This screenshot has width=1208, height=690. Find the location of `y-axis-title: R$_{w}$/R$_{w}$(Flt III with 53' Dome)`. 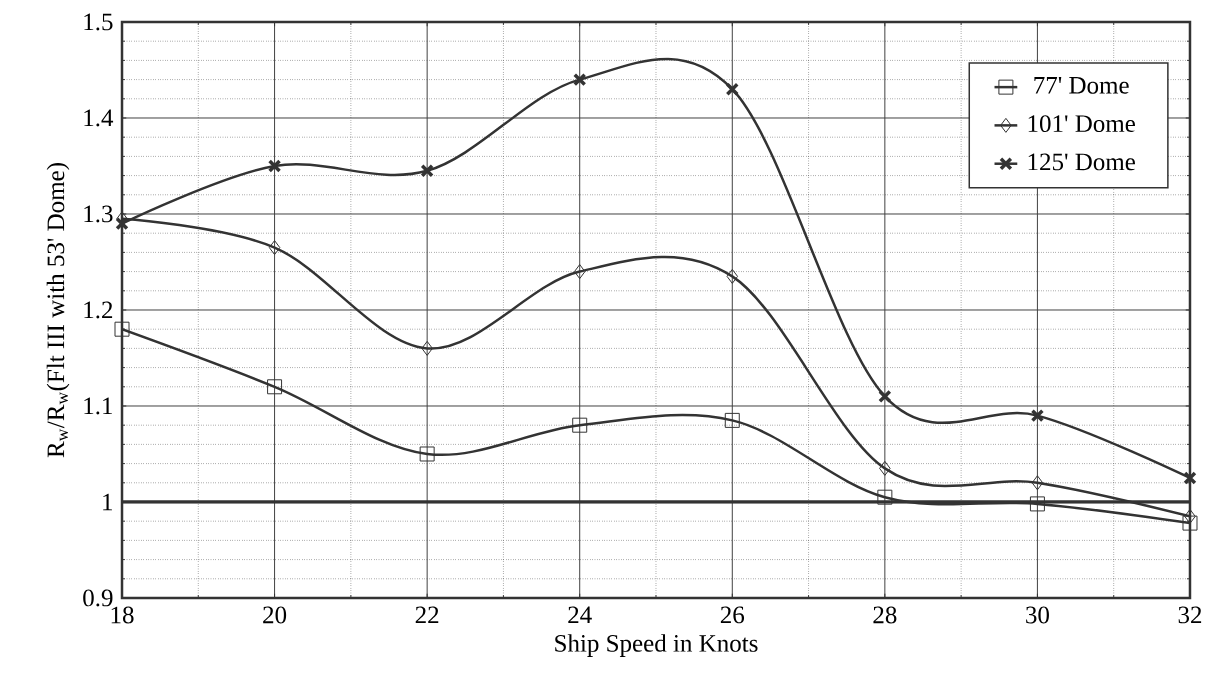

y-axis-title: R$_{w}$/R$_{w}$(Flt III with 53' Dome) is located at coordinates (58, 310).